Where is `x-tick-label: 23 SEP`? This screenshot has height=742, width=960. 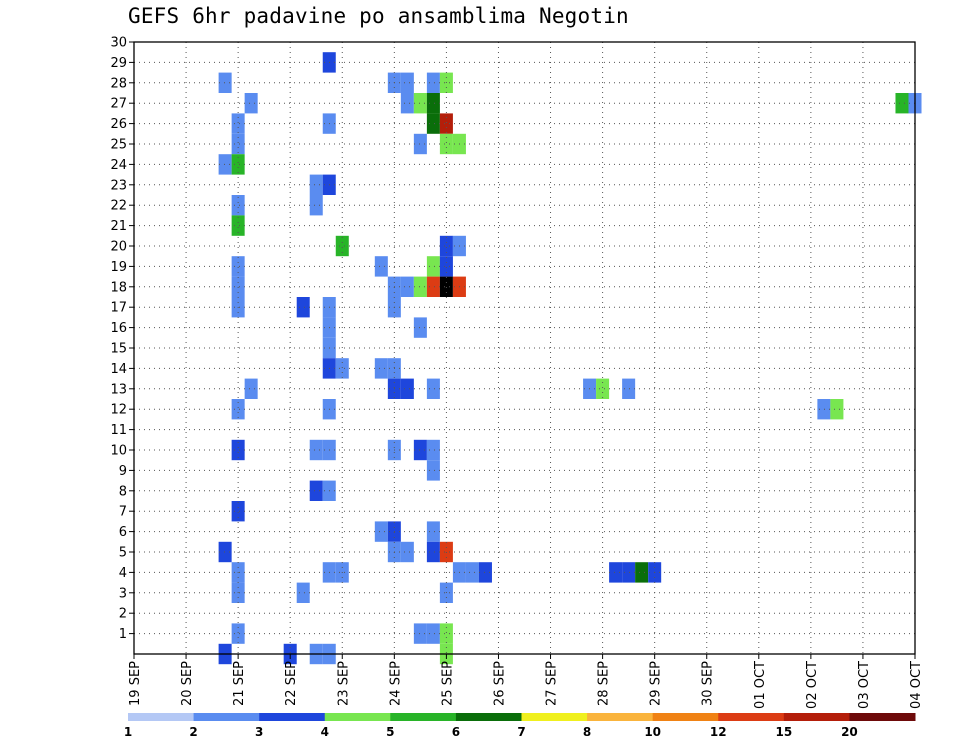 x-tick-label: 23 SEP is located at coordinates (343, 683).